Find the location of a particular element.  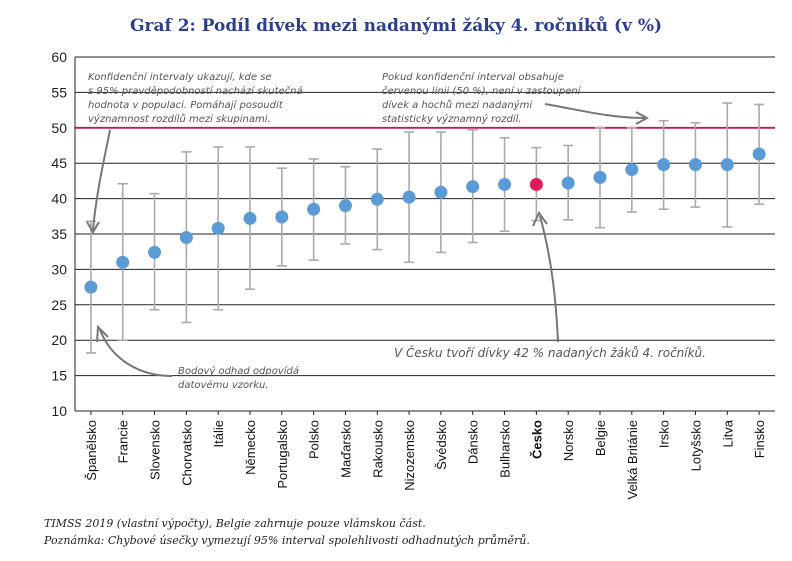

y-tick-label: 25 is located at coordinates (59, 305).